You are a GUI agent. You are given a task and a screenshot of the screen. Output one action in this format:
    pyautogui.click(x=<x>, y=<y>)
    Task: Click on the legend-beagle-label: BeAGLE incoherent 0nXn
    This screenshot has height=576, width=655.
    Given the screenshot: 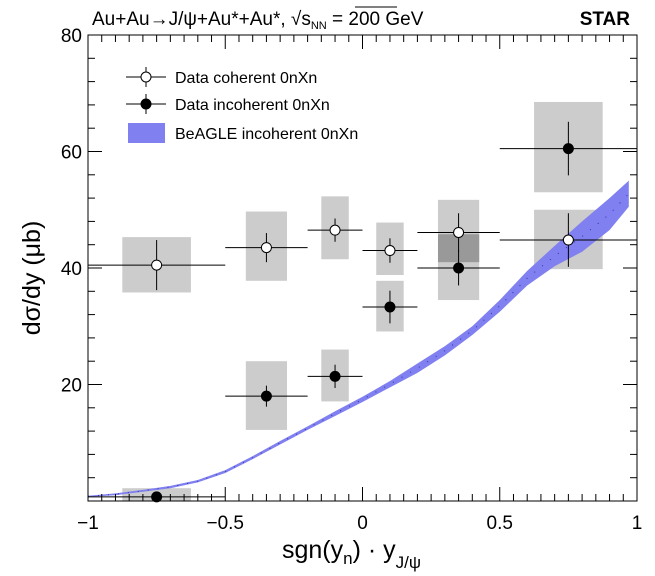 What is the action you would take?
    pyautogui.click(x=266, y=134)
    